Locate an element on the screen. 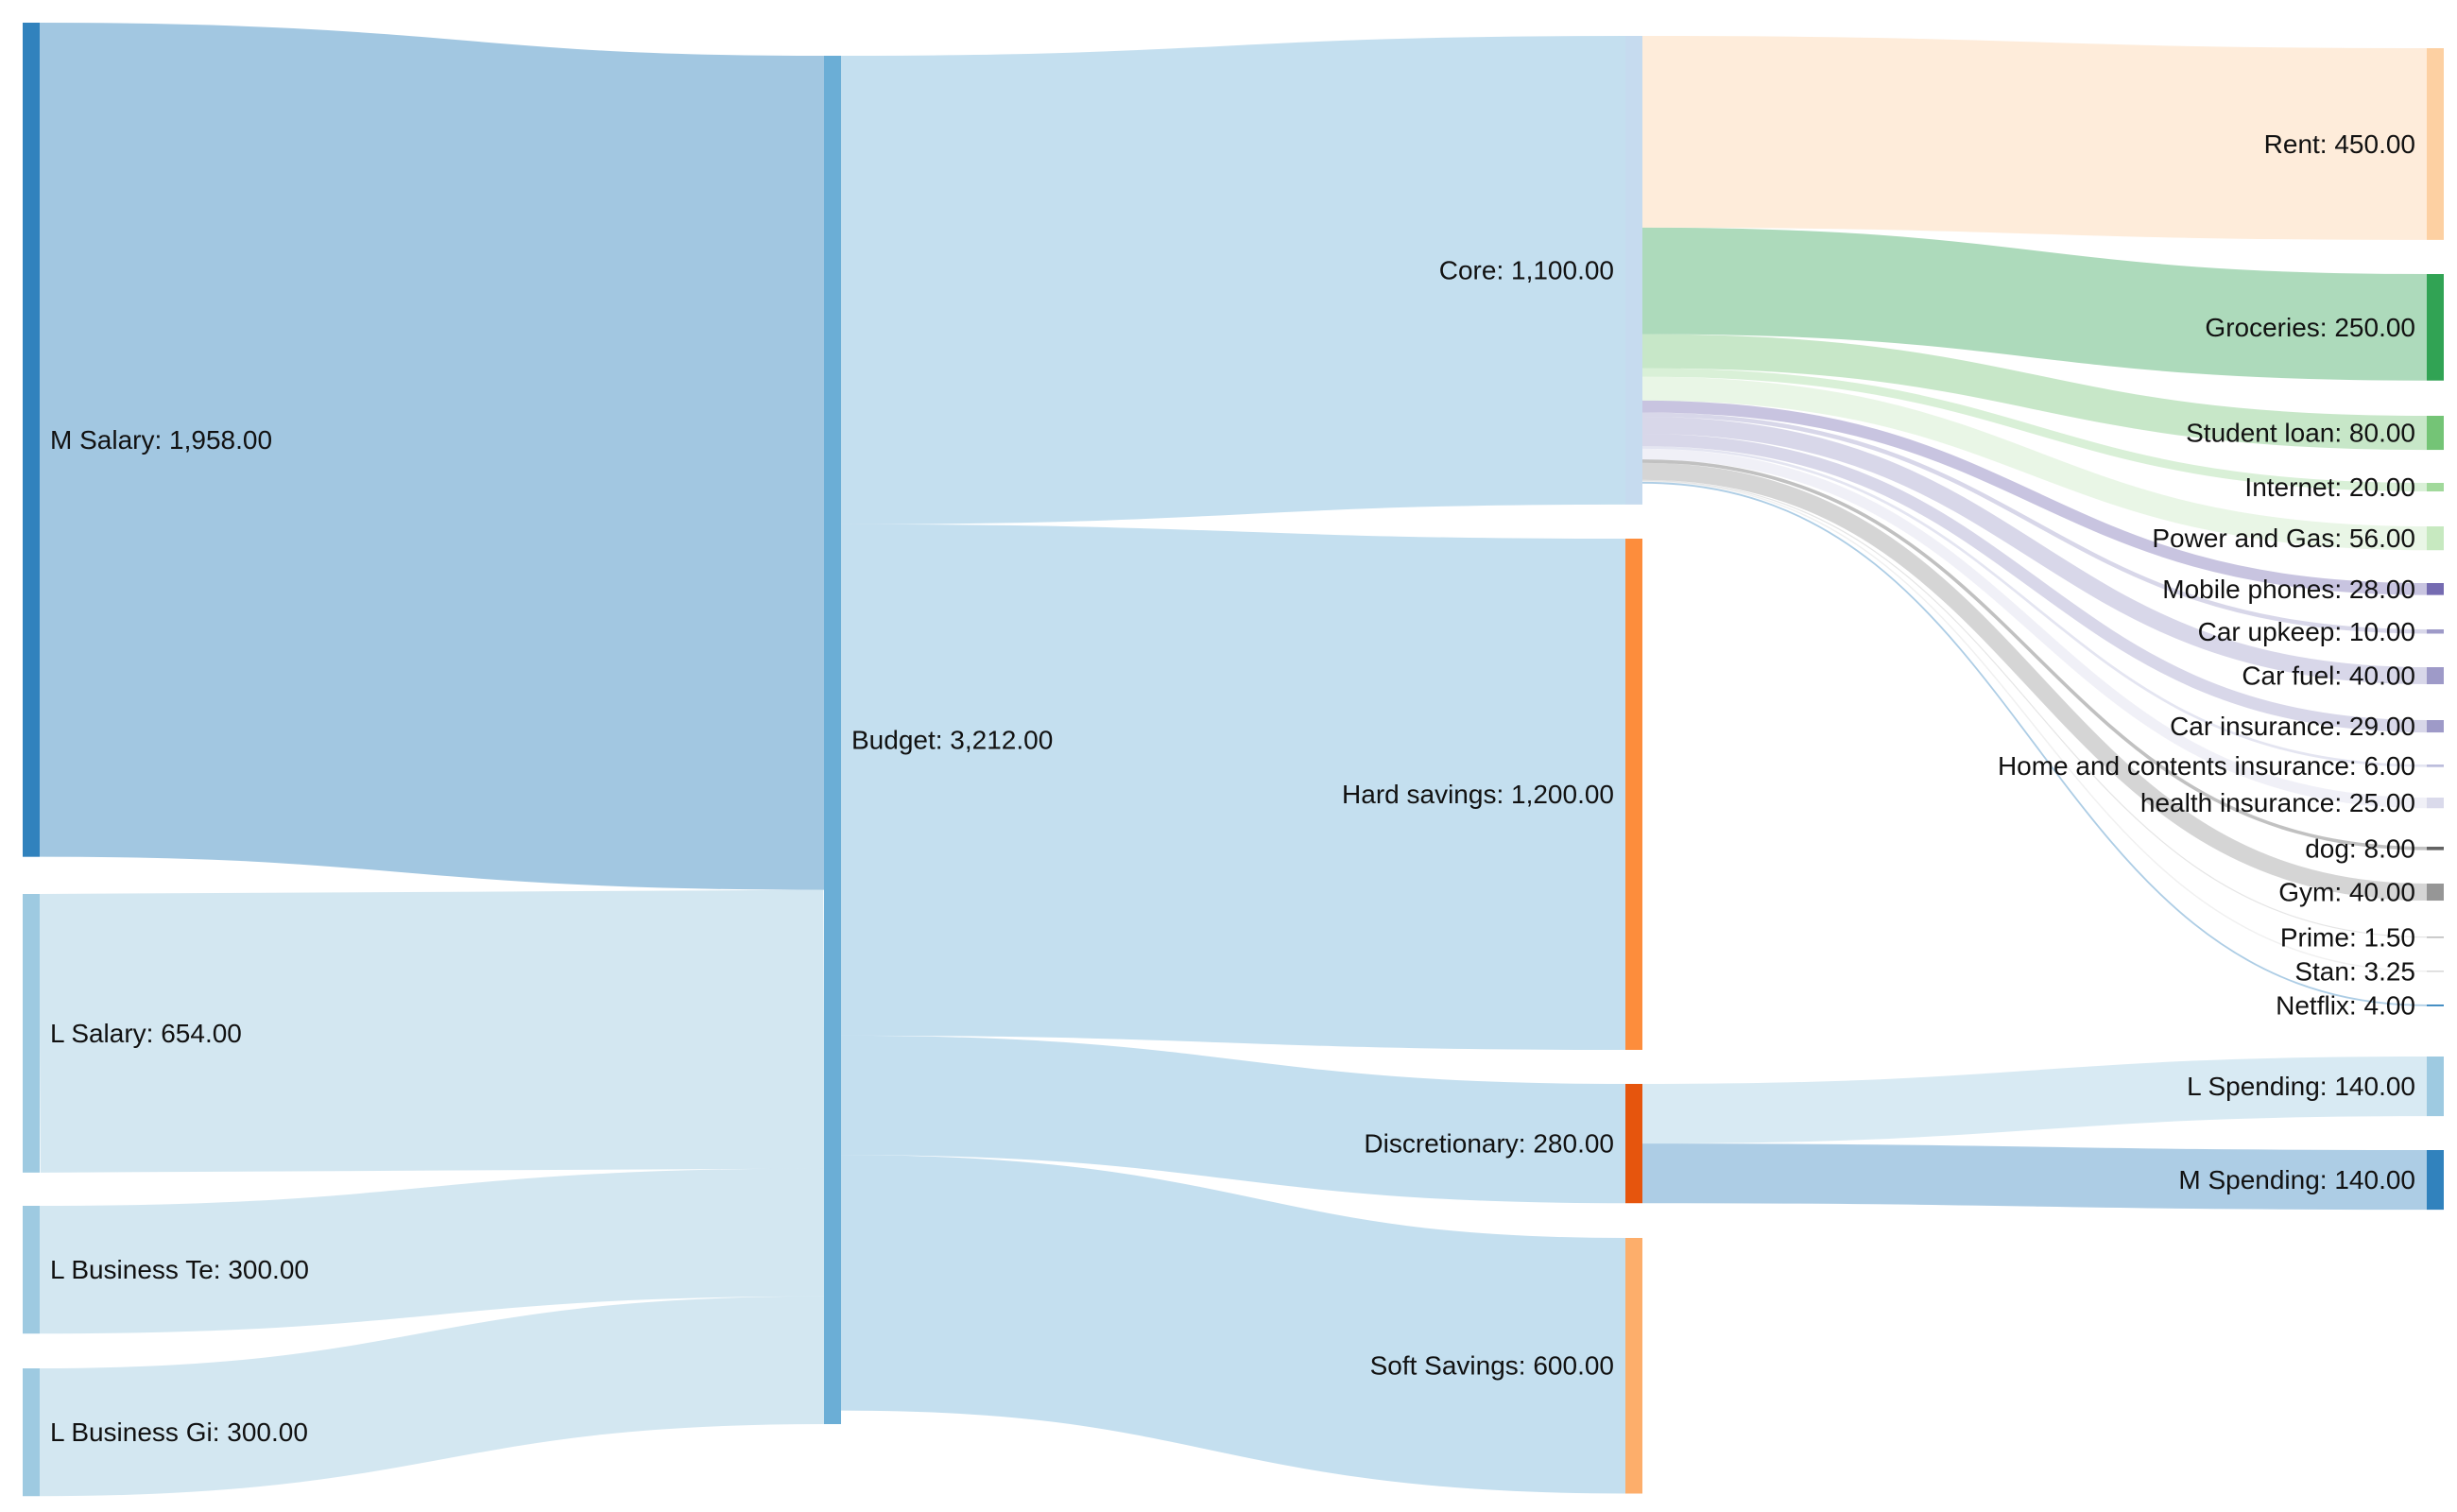  node-label-l_salary: L Salary: 654.00 is located at coordinates (146, 1033).